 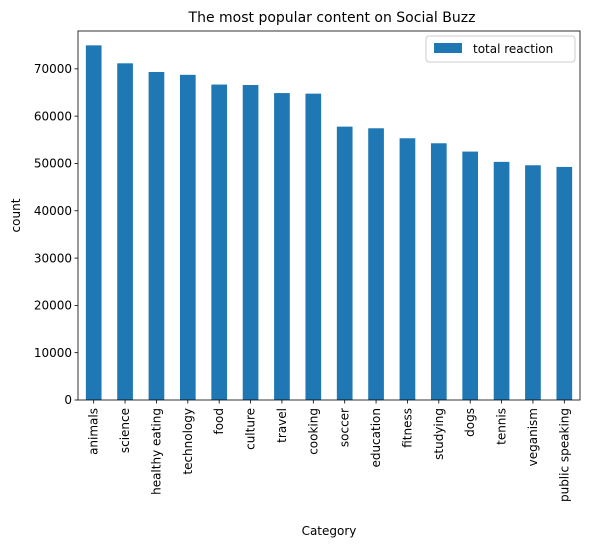 What do you see at coordinates (407, 269) in the screenshot?
I see `bar-fitness` at bounding box center [407, 269].